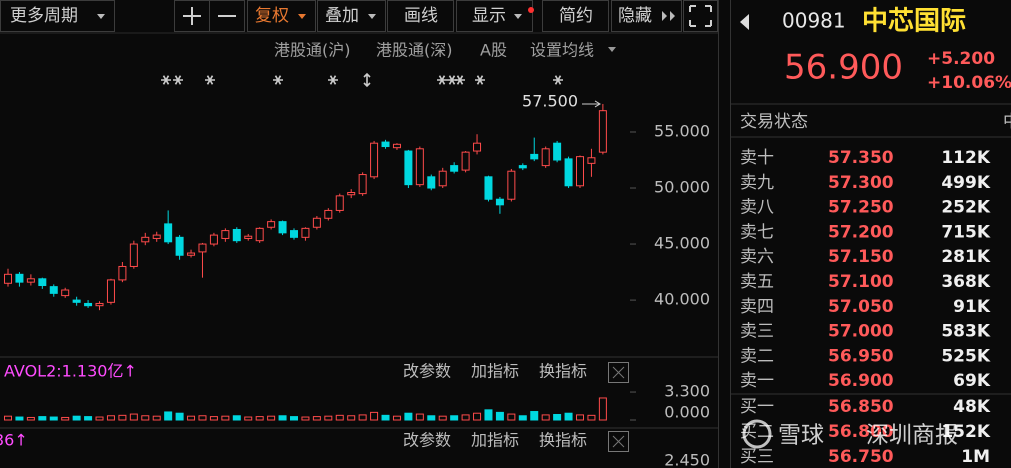  Describe the element at coordinates (972, 407) in the screenshot. I see `level-volume: 48K` at that location.